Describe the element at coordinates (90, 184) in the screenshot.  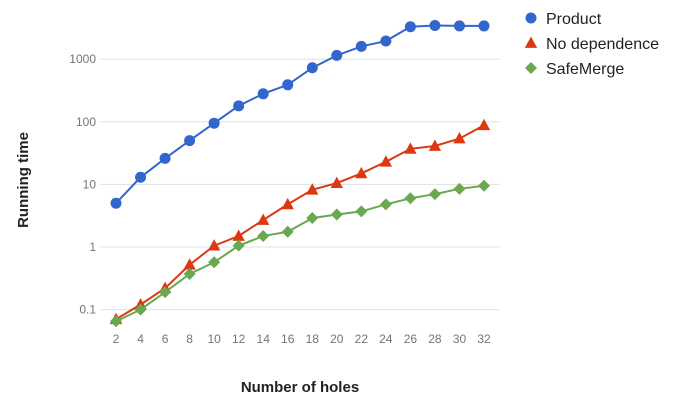
I see `y-tick-label: 10` at that location.